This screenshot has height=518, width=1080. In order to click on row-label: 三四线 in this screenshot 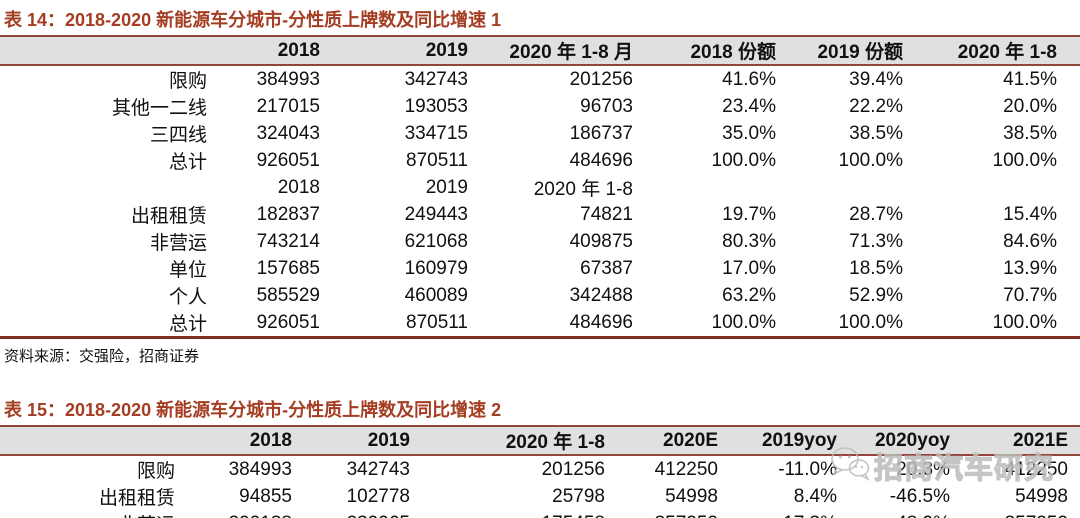, I will do `click(178, 135)`.